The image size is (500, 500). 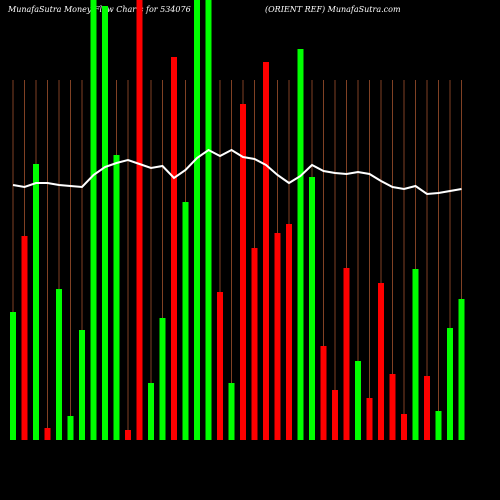 What do you see at coordinates (333, 9) in the screenshot?
I see `chart-subtitle: (ORIENT REF) MunafaSutra.com` at bounding box center [333, 9].